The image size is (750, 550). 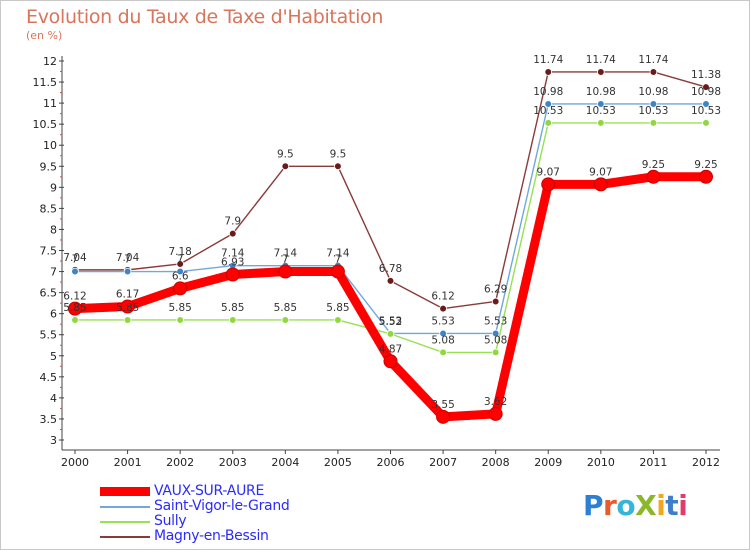 I want to click on legend-item-sully: Sully, so click(x=230, y=521).